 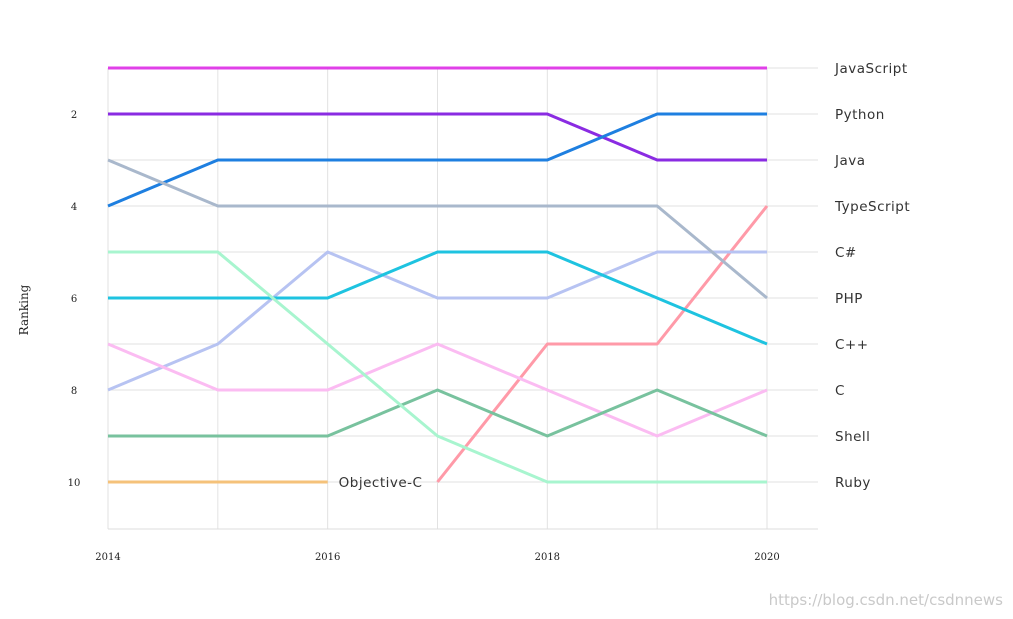 I want to click on series-shell, so click(x=438, y=413).